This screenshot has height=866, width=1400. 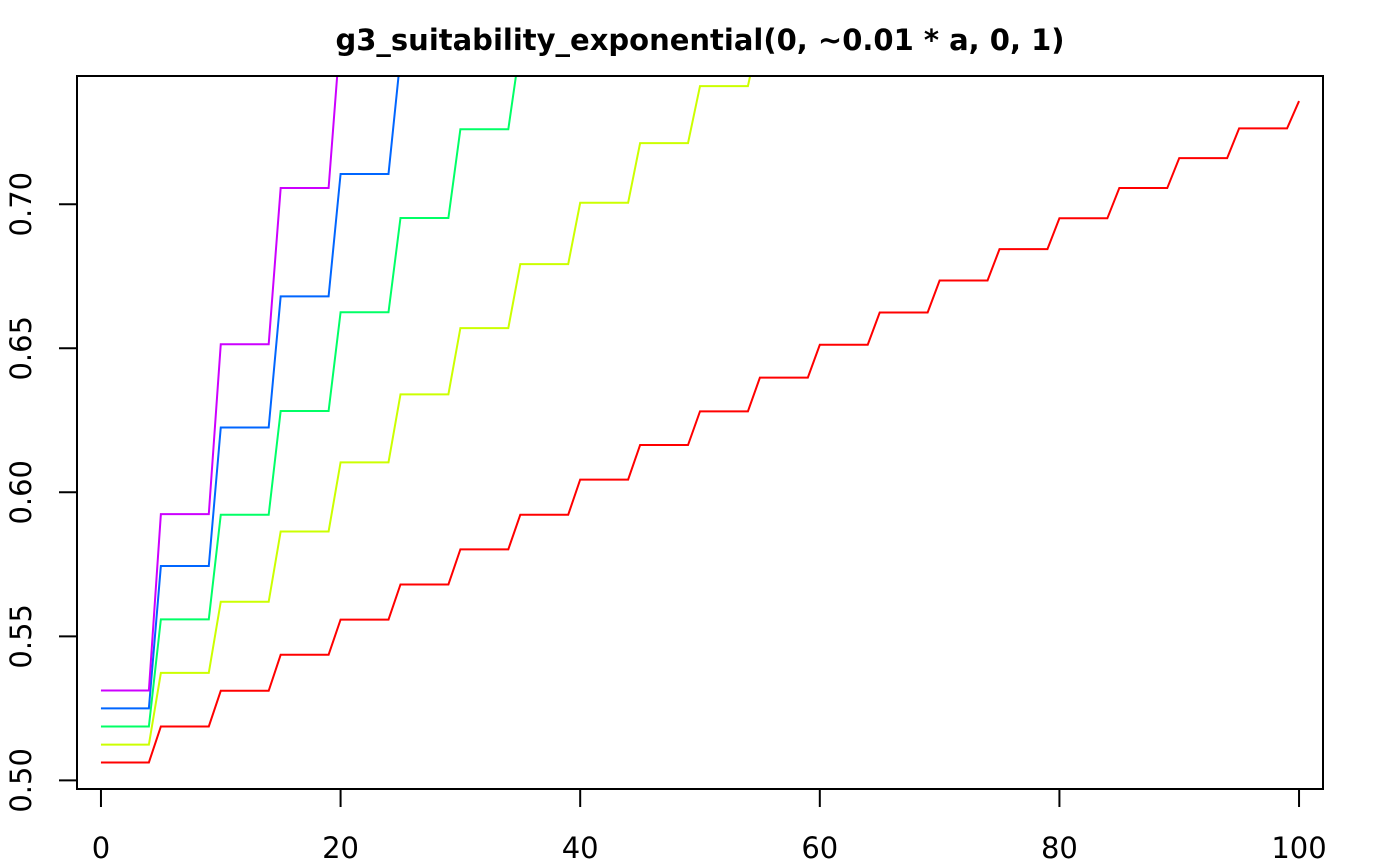 I want to click on y-tick-label: 0.70, so click(x=21, y=204).